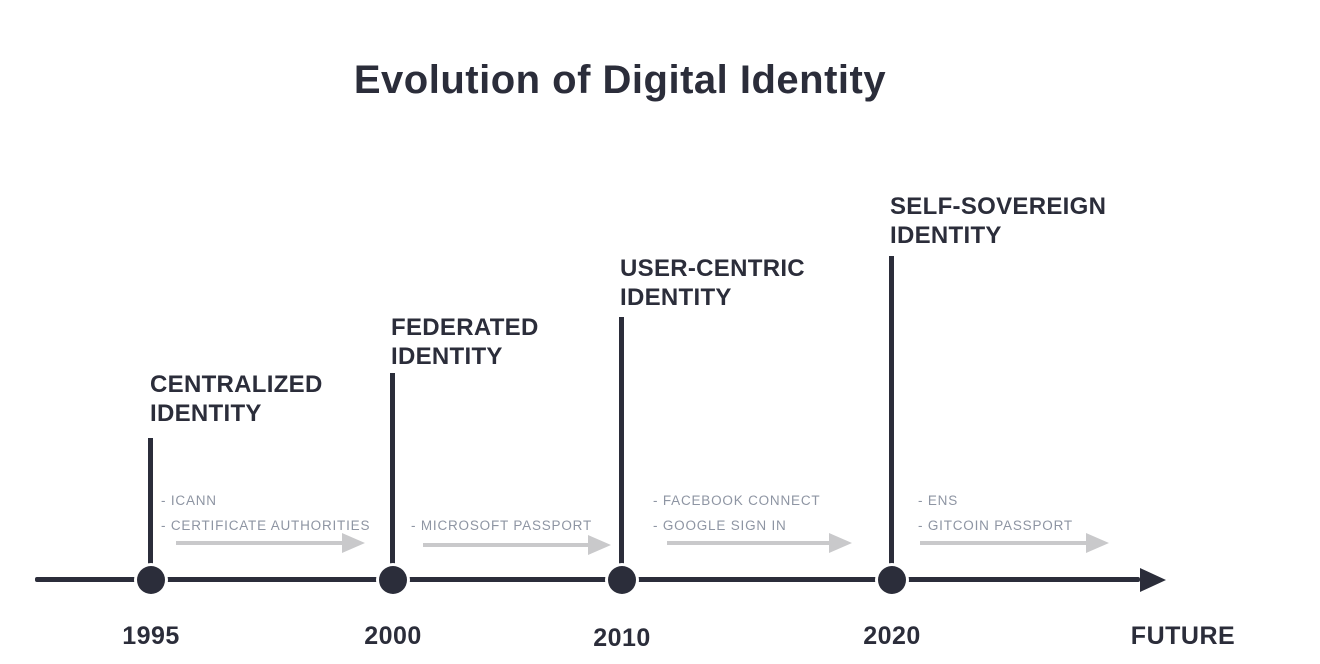  I want to click on timeline-arrowhead-icon, so click(1153, 580).